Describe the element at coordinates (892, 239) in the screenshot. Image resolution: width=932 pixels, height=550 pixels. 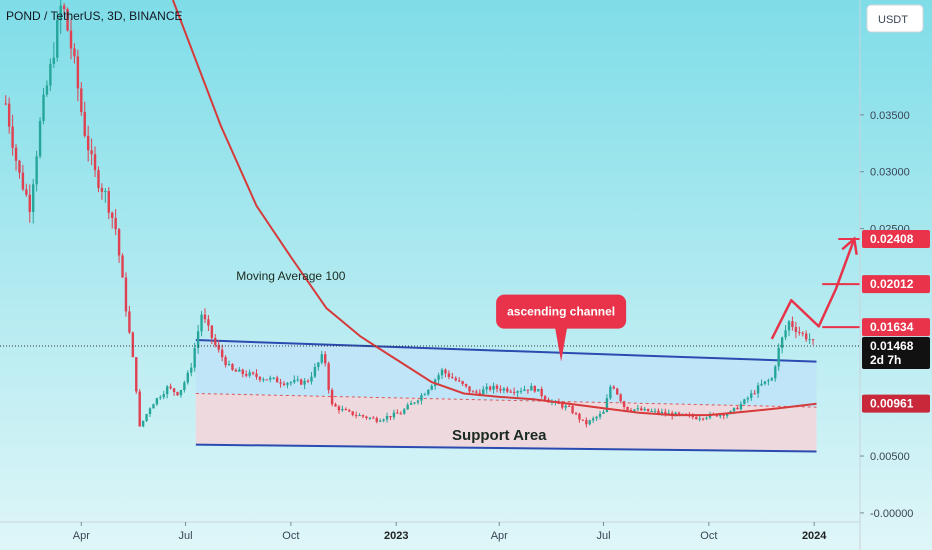
I see `price-label-value: 0.02408` at that location.